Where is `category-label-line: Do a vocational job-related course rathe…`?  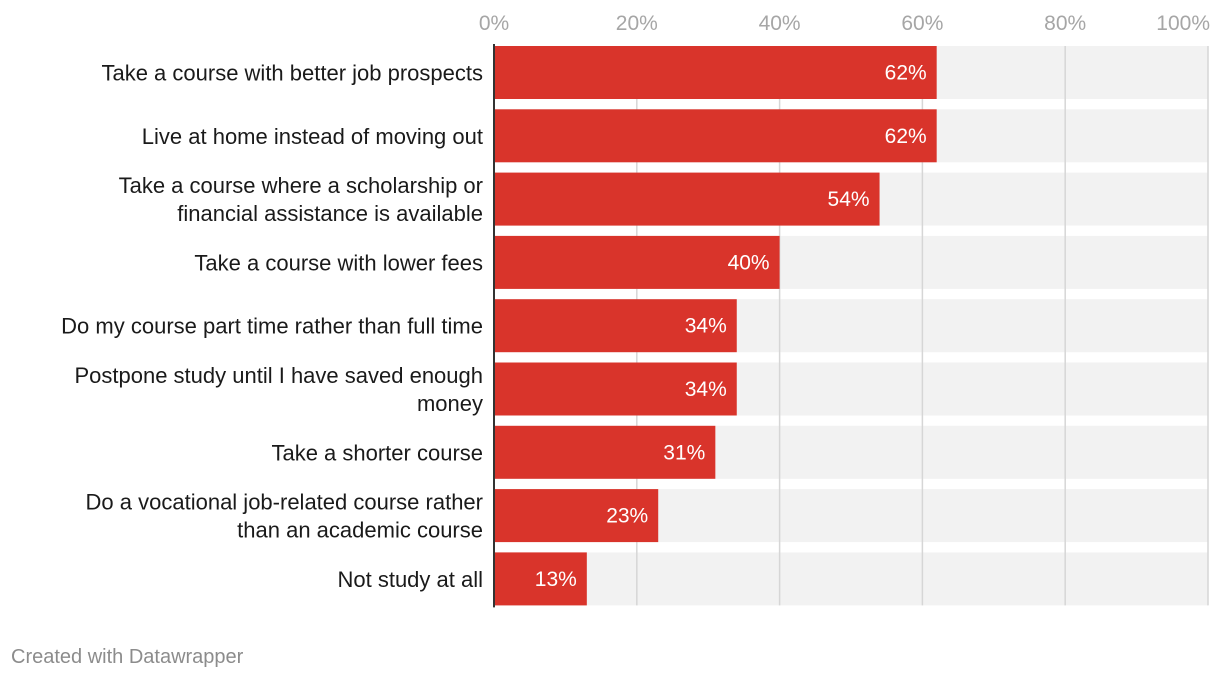 category-label-line: Do a vocational job-related course rathe… is located at coordinates (284, 502).